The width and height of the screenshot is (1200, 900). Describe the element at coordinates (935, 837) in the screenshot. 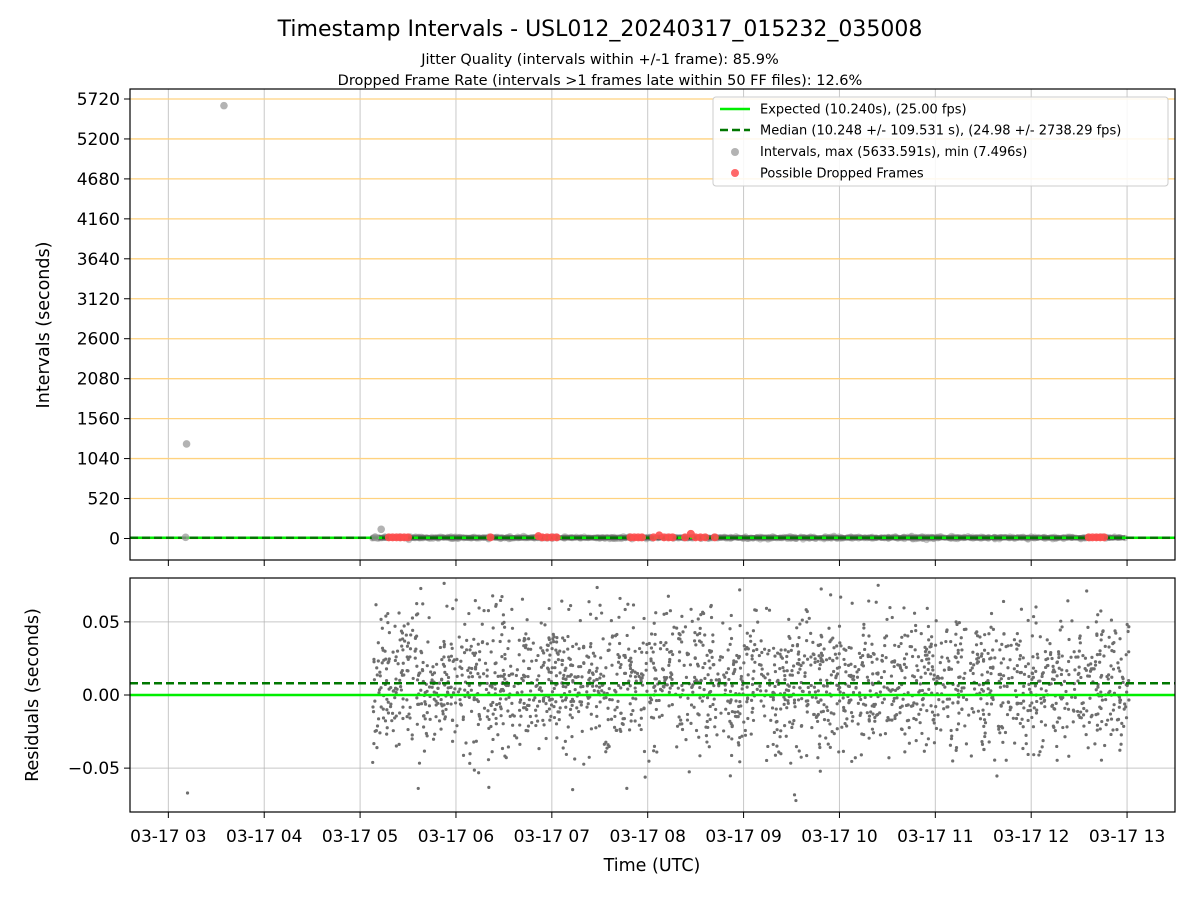

I see `x-tick-label: 03-17 11` at that location.